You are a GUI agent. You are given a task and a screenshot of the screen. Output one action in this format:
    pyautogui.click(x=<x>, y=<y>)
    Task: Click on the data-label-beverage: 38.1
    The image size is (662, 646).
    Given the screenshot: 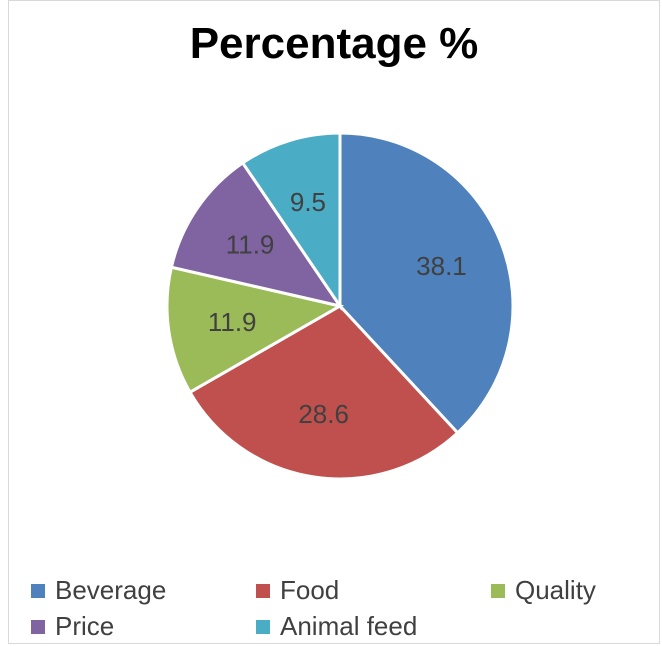 What is the action you would take?
    pyautogui.click(x=441, y=266)
    